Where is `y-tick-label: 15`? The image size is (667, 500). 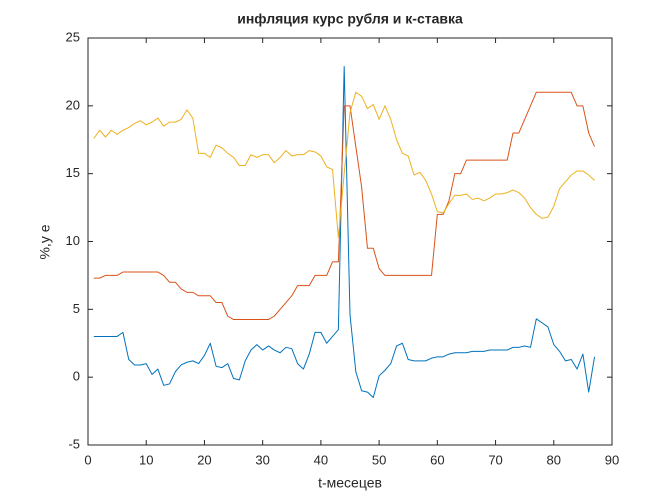 y-tick-label: 15 is located at coordinates (73, 172).